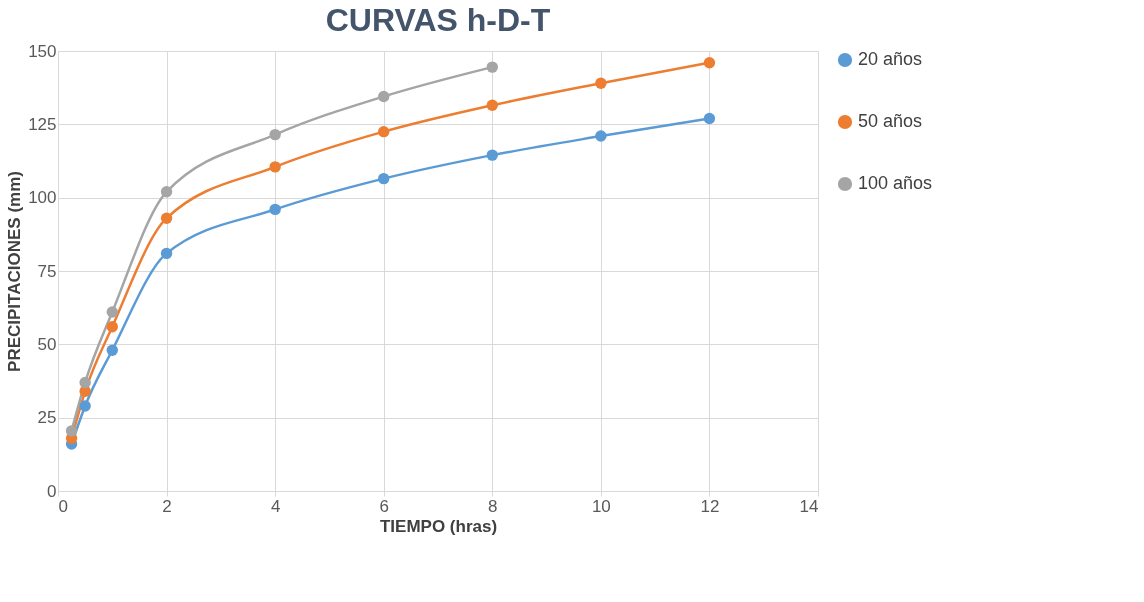  What do you see at coordinates (47, 418) in the screenshot?
I see `y-tick-label: 25` at bounding box center [47, 418].